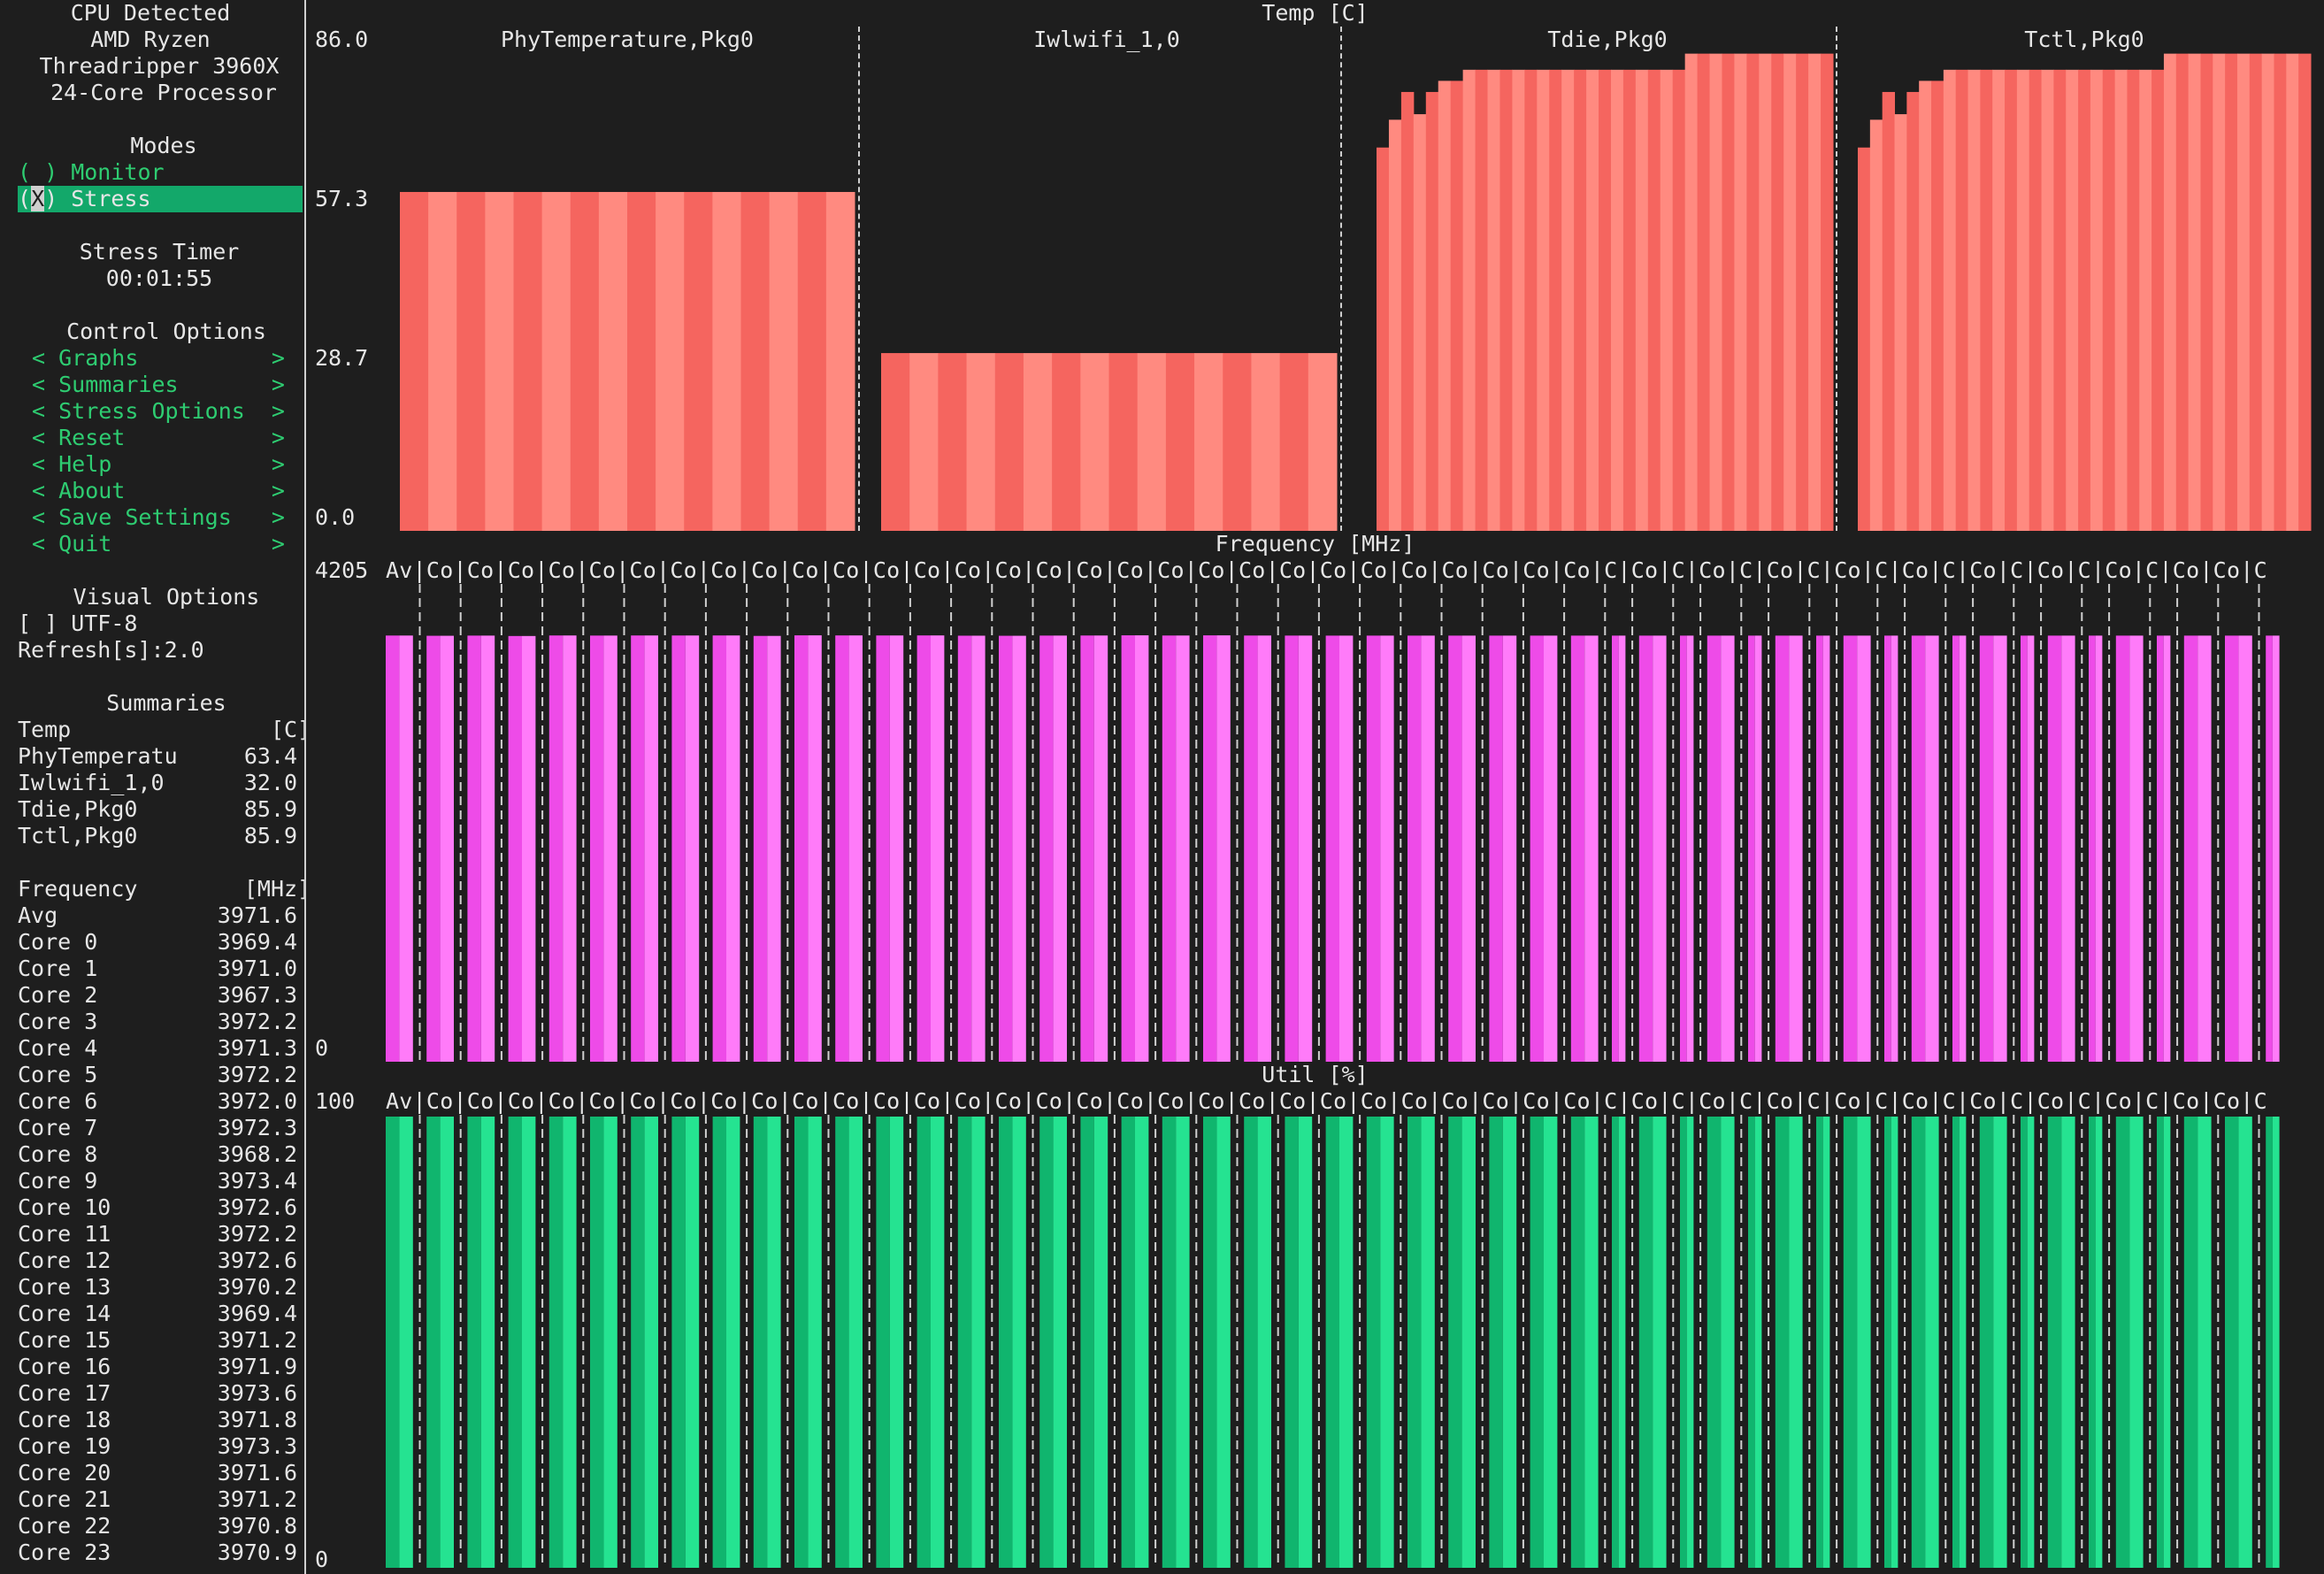 This screenshot has width=2324, height=1574. What do you see at coordinates (158, 544) in the screenshot?
I see `quit-button: < Quit >` at bounding box center [158, 544].